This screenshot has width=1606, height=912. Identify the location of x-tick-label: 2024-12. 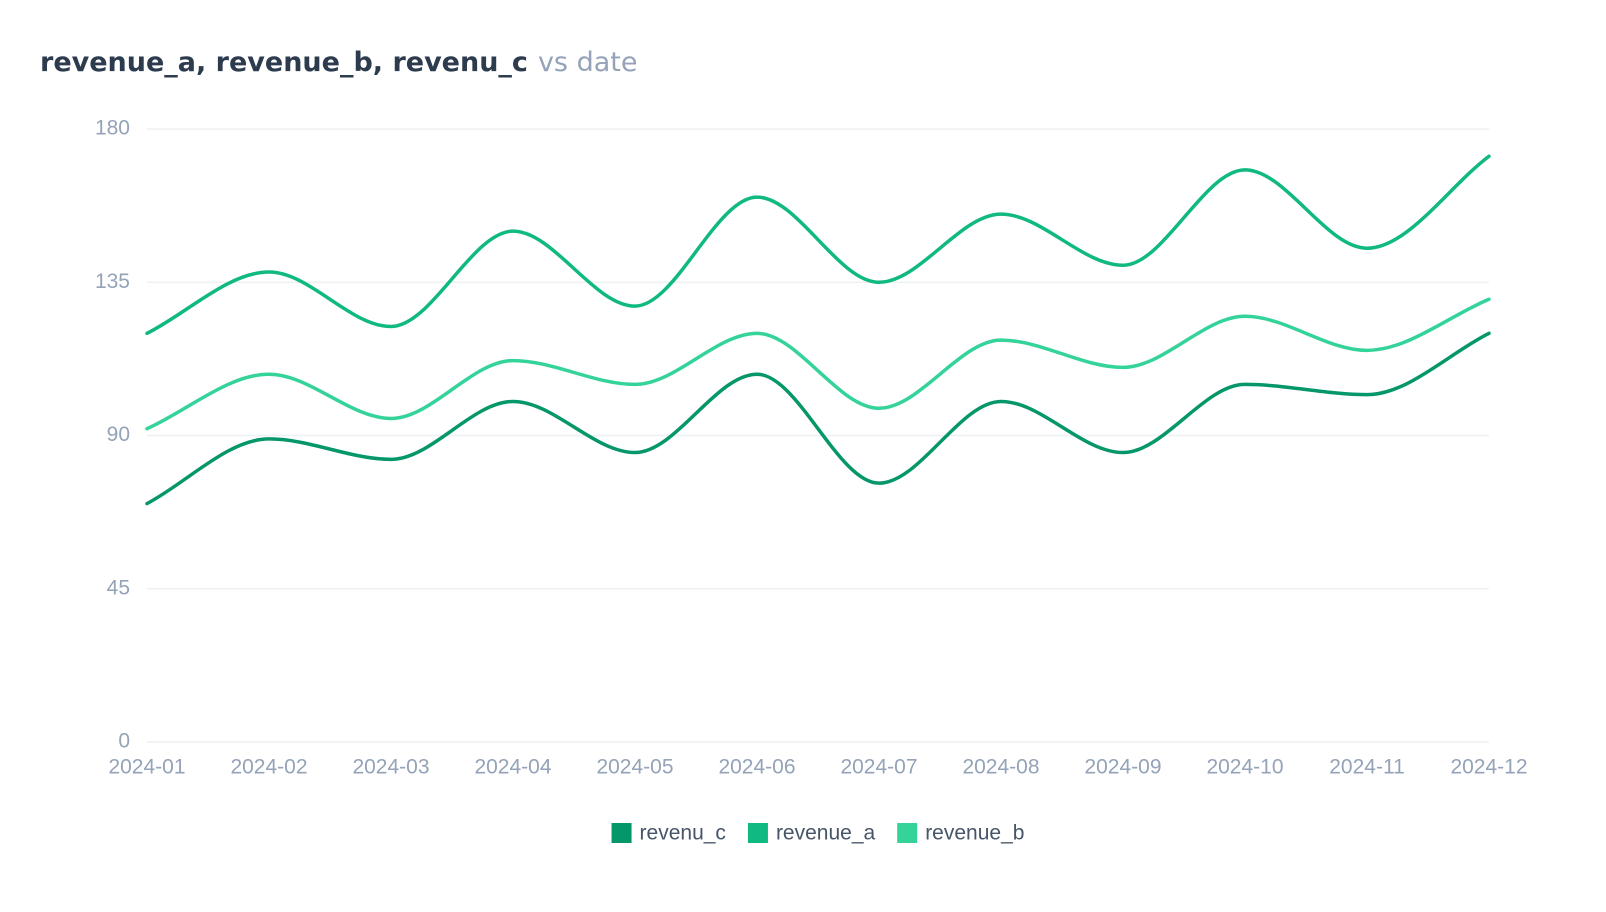
(1488, 767).